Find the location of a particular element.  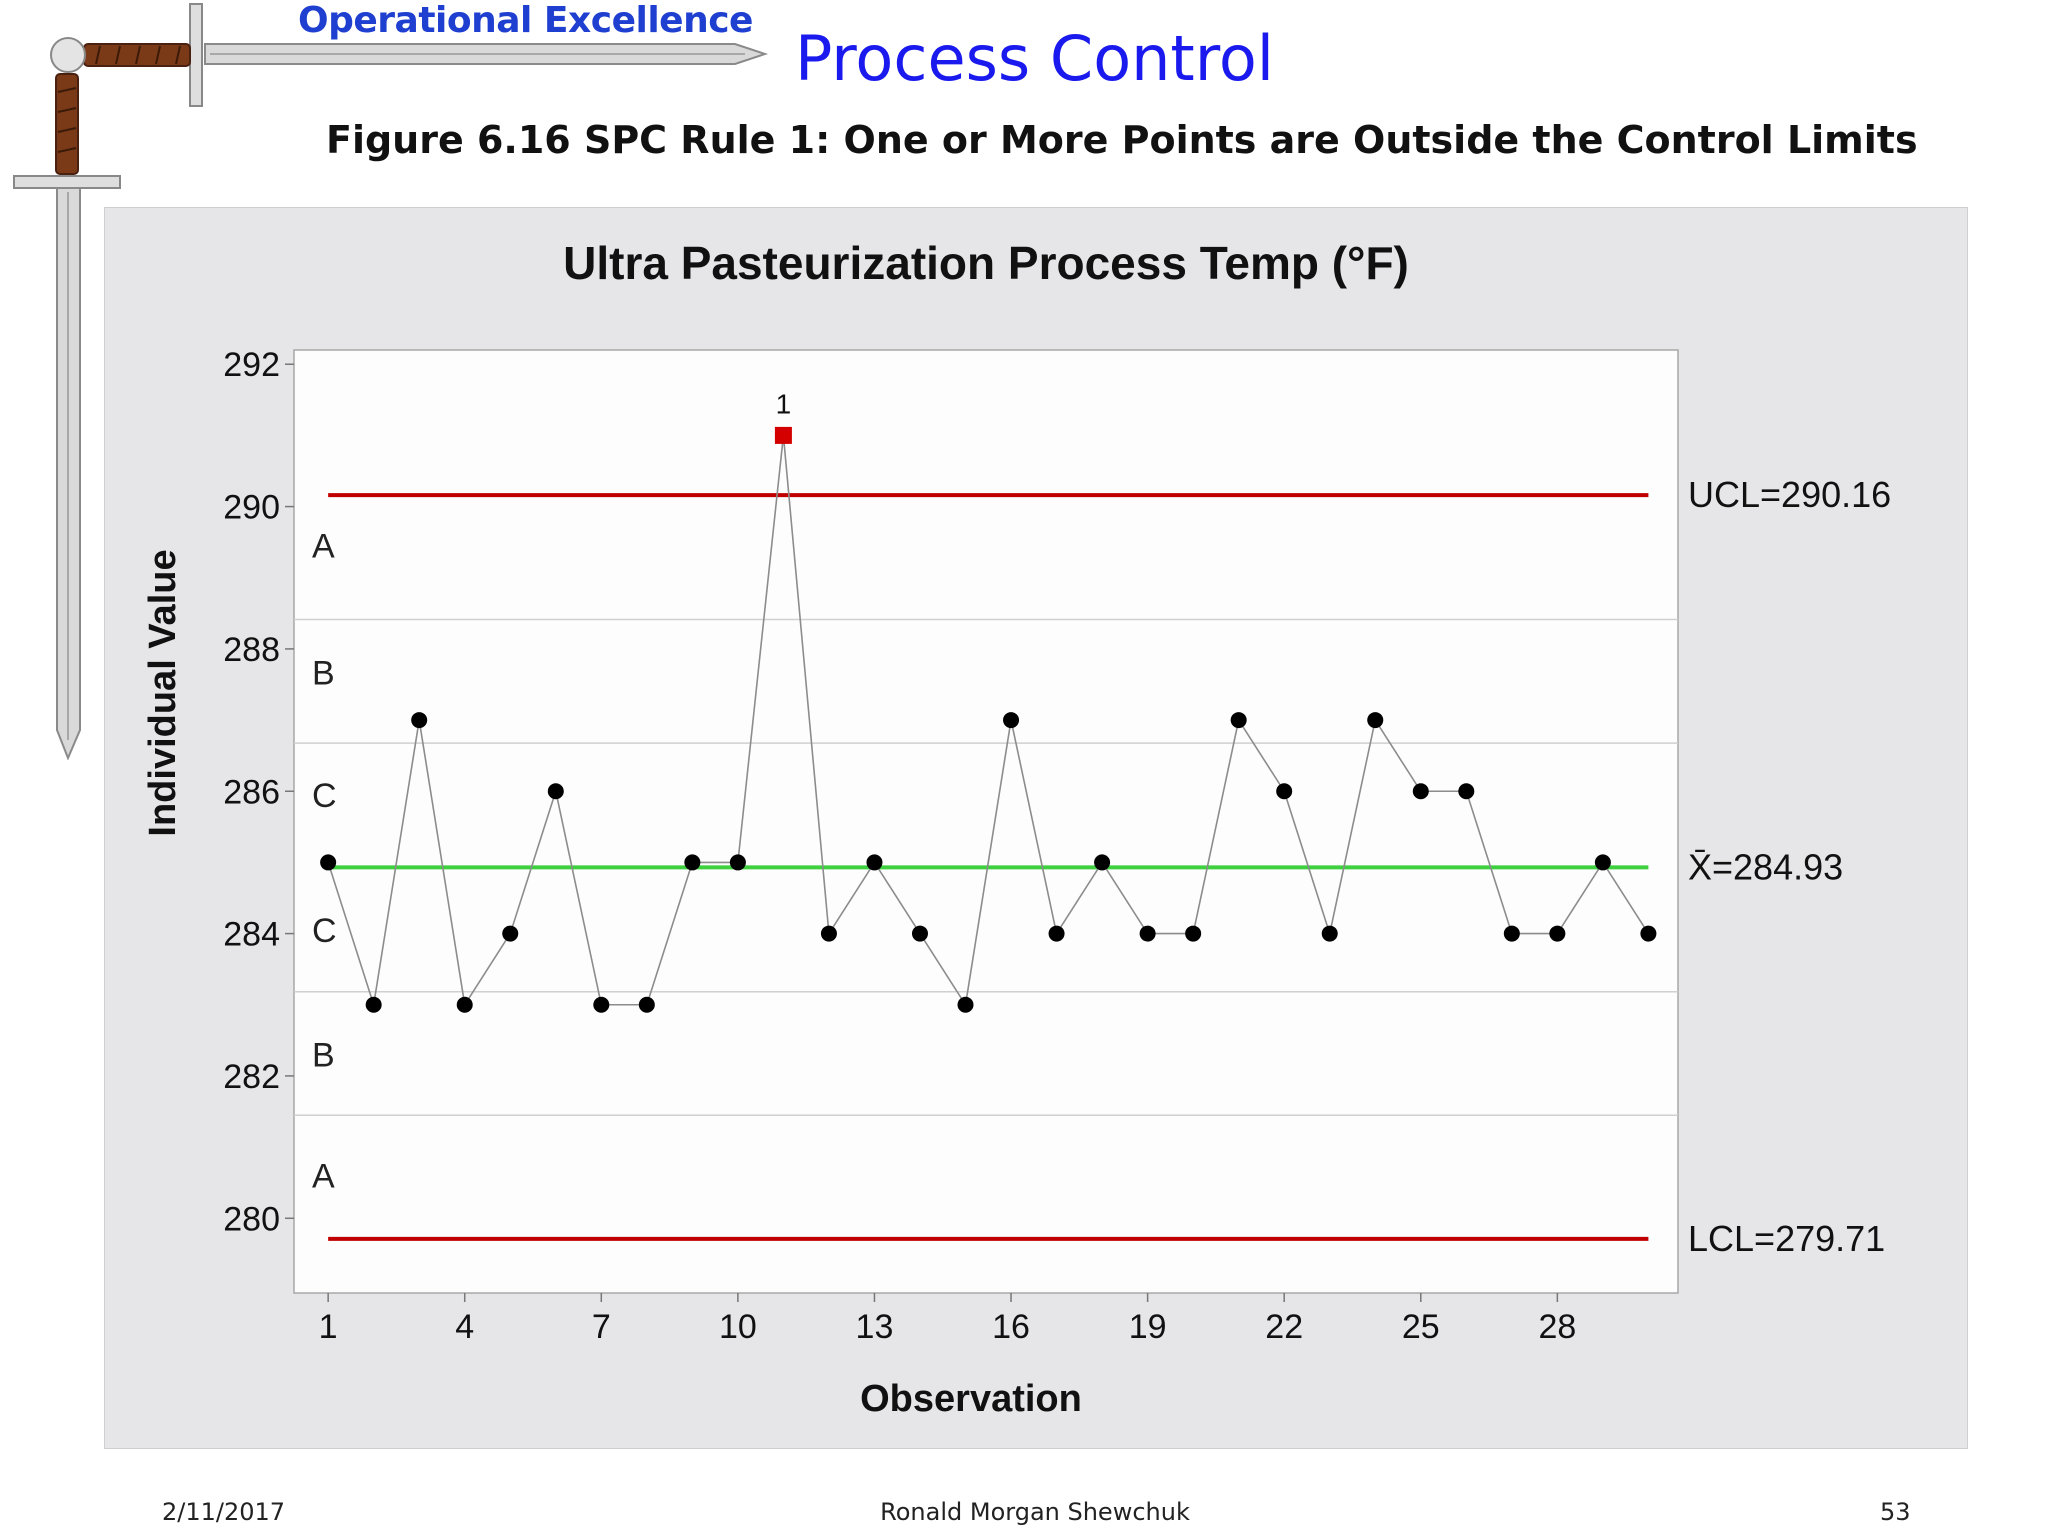

brand-title: Operational Excellence is located at coordinates (525, 20).